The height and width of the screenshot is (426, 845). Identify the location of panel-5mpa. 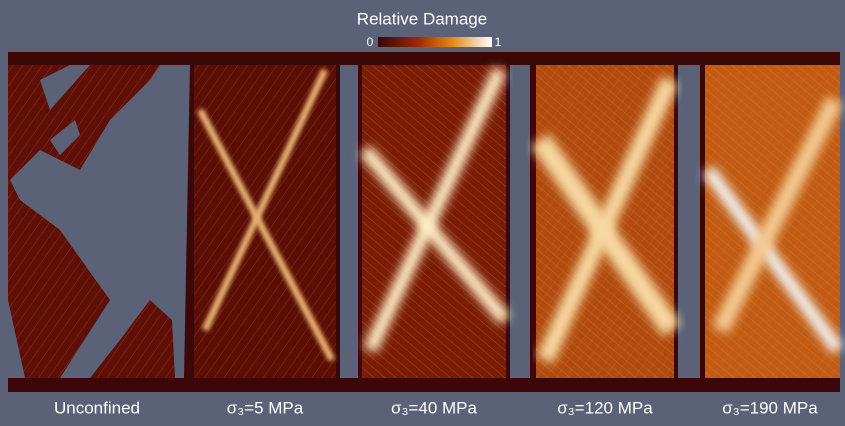
(265, 221).